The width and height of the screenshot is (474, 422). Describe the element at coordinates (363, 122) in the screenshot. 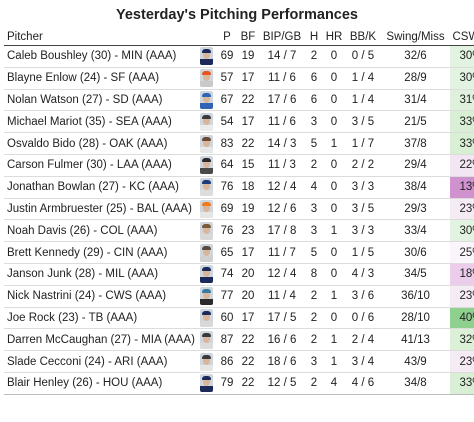

I see `bb-k-cell: 3 / 5` at that location.